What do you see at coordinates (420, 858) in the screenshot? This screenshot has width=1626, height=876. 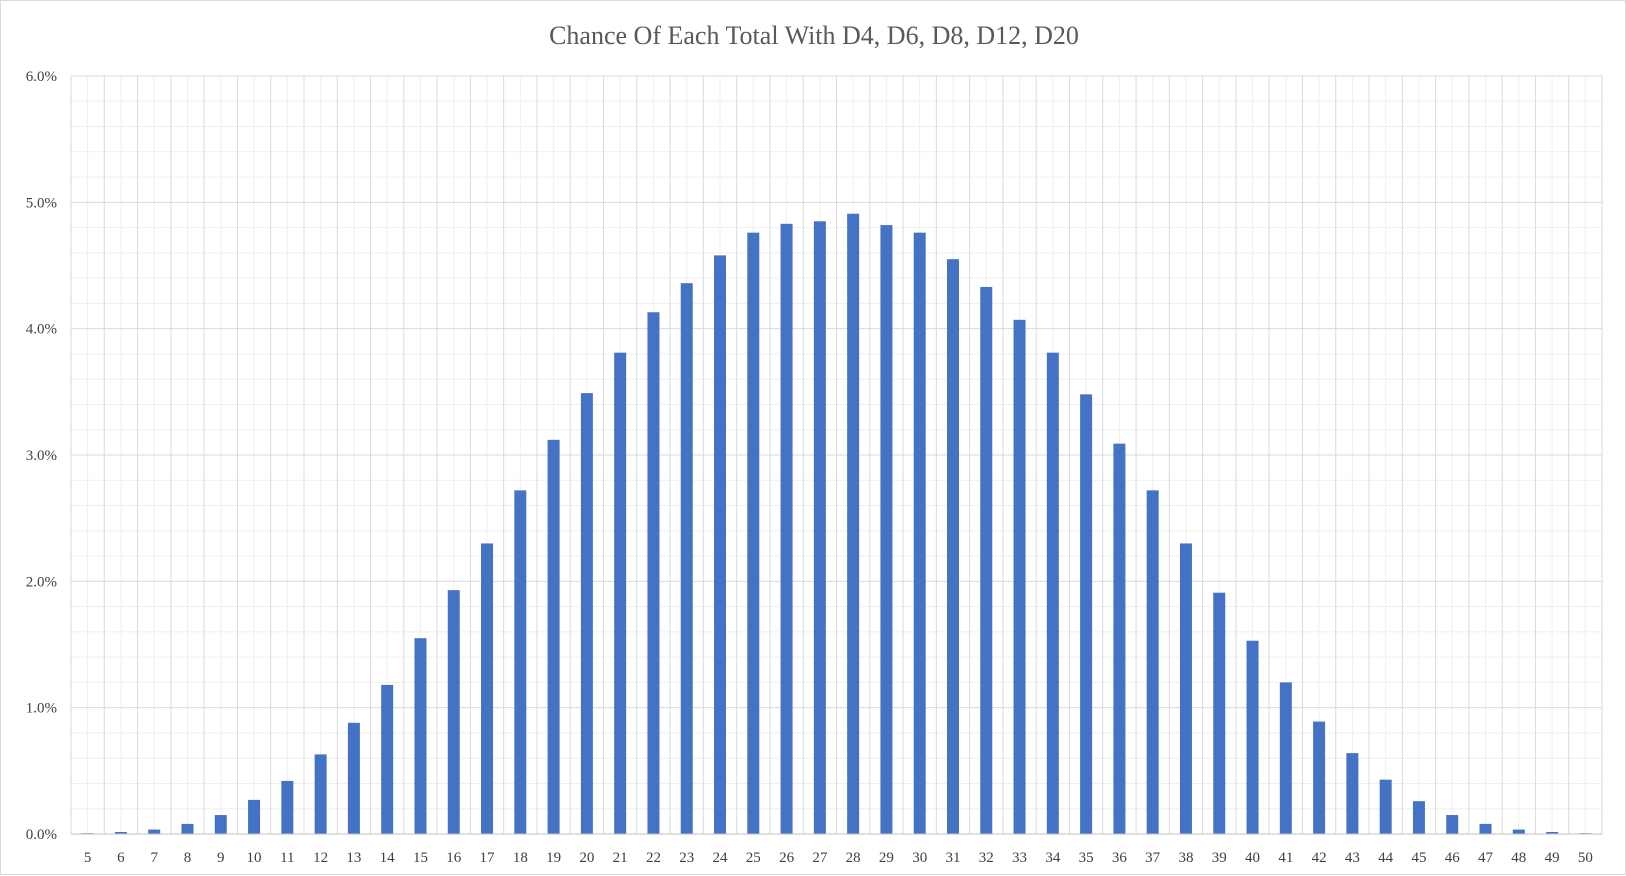 I see `x-tick-label: 15` at bounding box center [420, 858].